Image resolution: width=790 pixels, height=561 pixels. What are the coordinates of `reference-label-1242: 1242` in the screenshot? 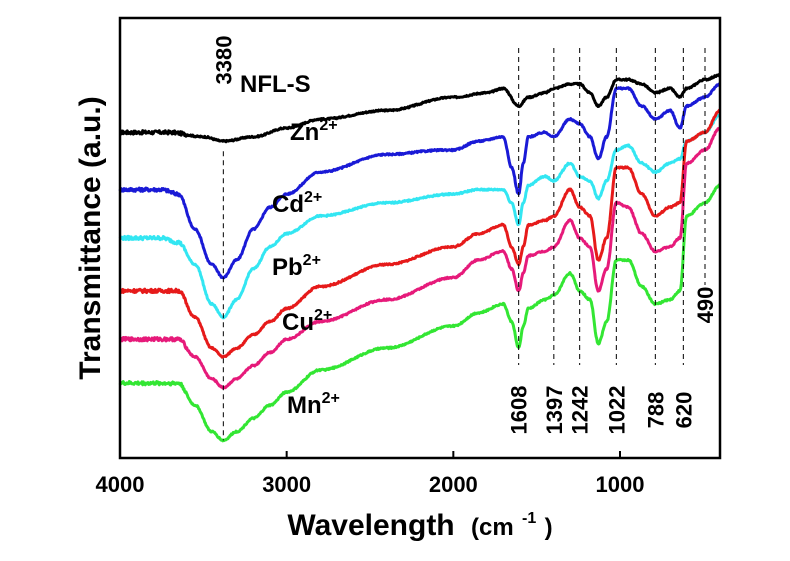 It's located at (580, 410).